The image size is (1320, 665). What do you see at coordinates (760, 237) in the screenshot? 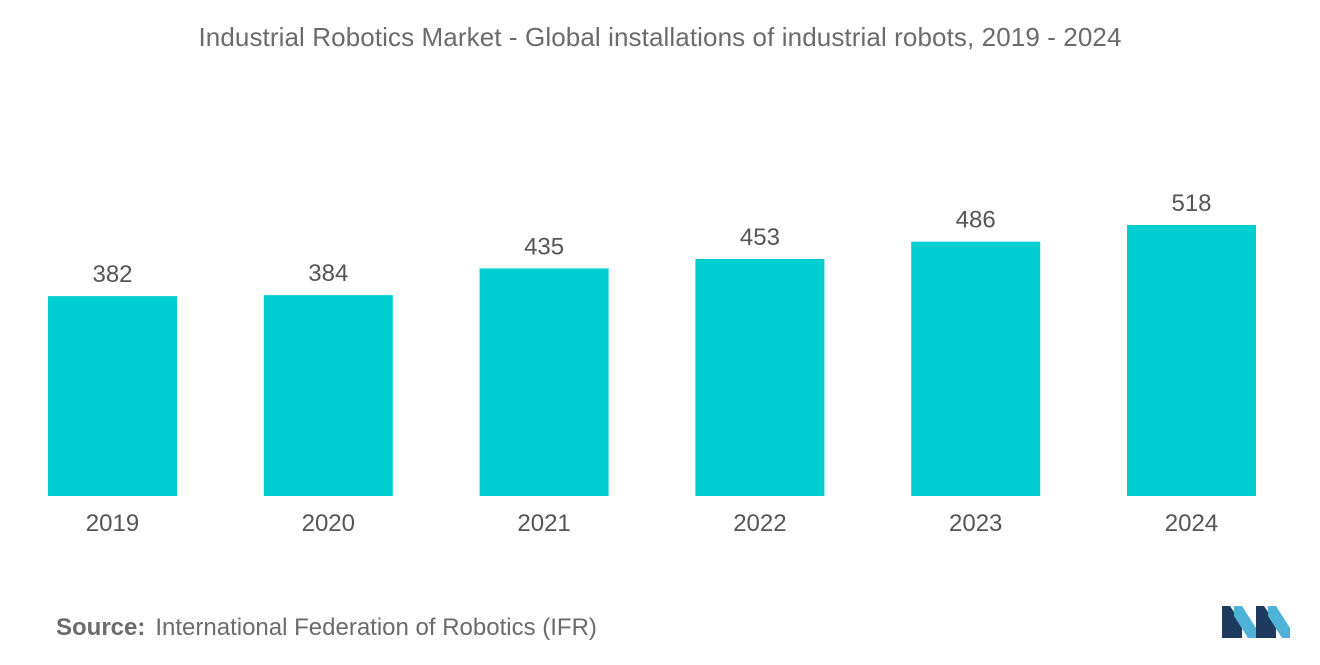
I see `data-label-2022: 453` at bounding box center [760, 237].